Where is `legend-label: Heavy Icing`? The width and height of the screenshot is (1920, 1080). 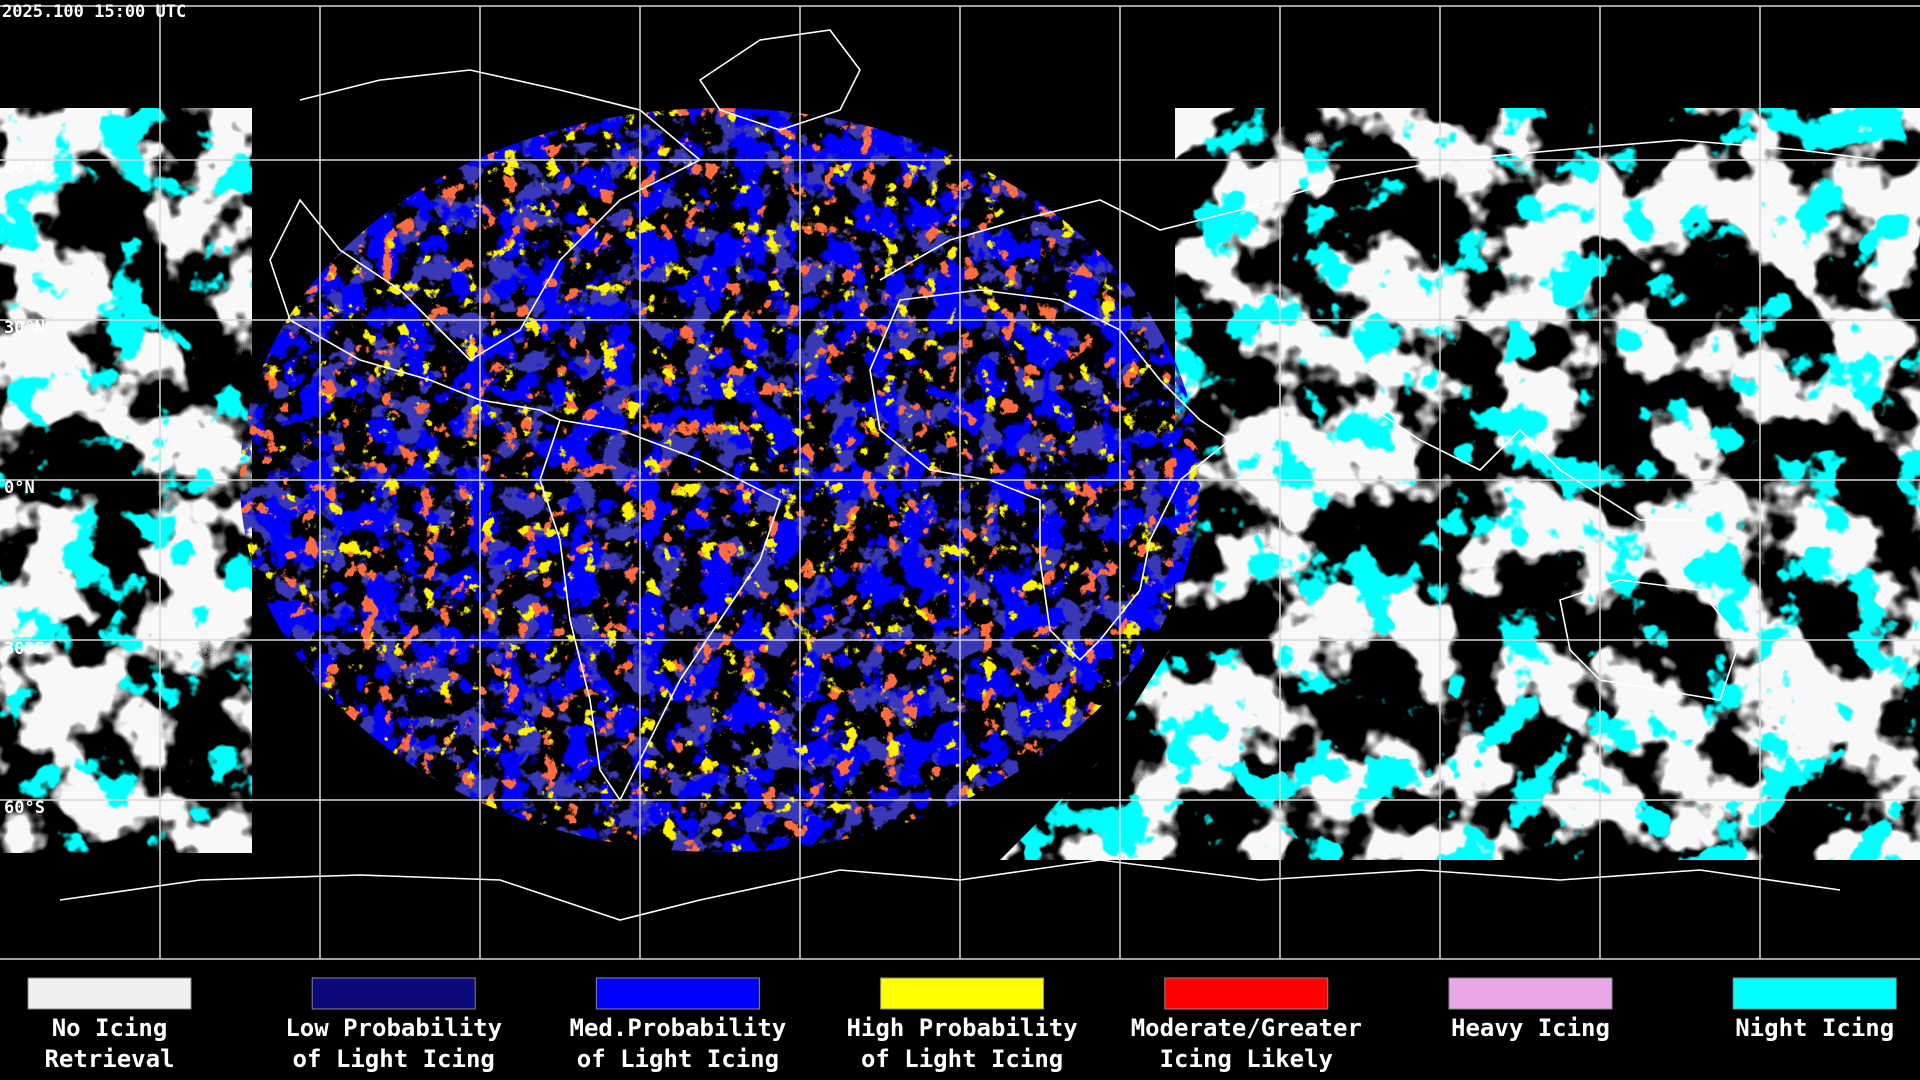
legend-label: Heavy Icing is located at coordinates (1530, 1028).